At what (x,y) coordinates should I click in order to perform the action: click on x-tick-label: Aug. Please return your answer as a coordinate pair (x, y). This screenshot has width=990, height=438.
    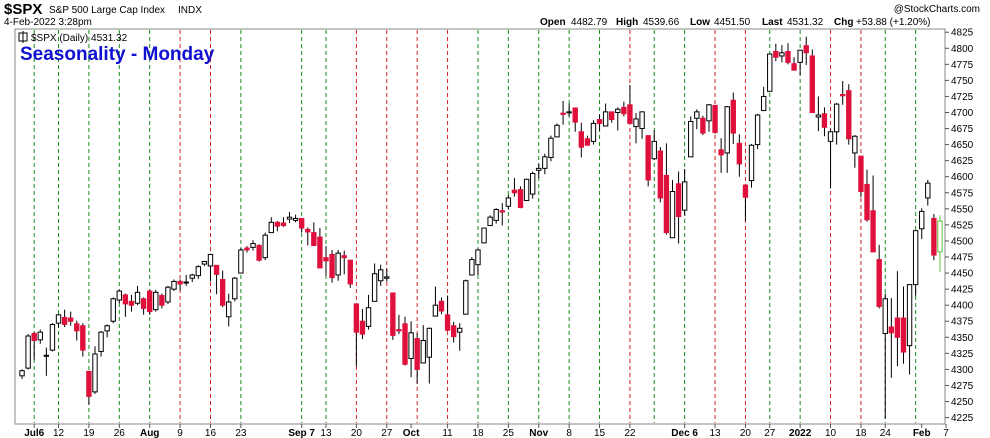
    Looking at the image, I should click on (149, 433).